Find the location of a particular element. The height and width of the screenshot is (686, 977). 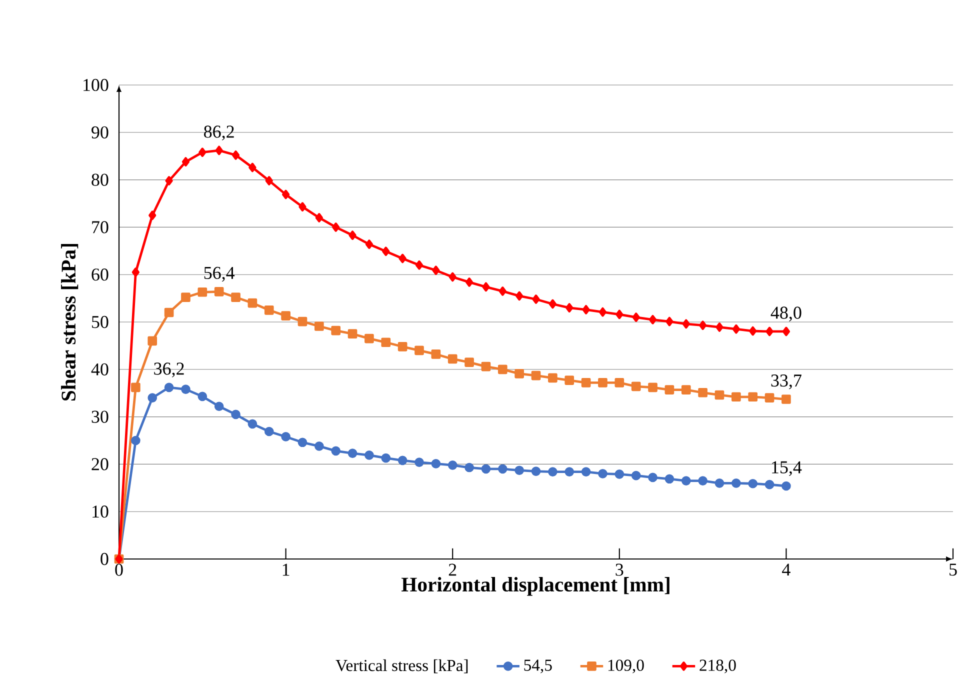

data-label: 48,0 is located at coordinates (786, 314).